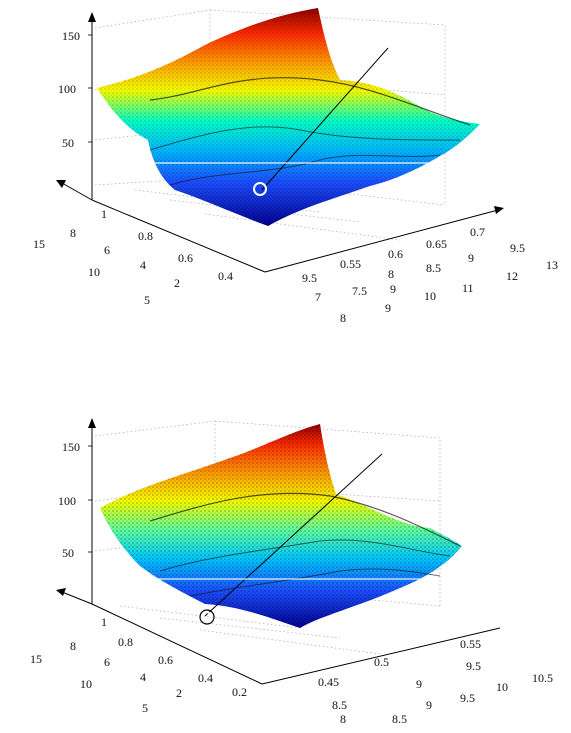  What do you see at coordinates (328, 682) in the screenshot?
I see `right-tick: 0.45` at bounding box center [328, 682].